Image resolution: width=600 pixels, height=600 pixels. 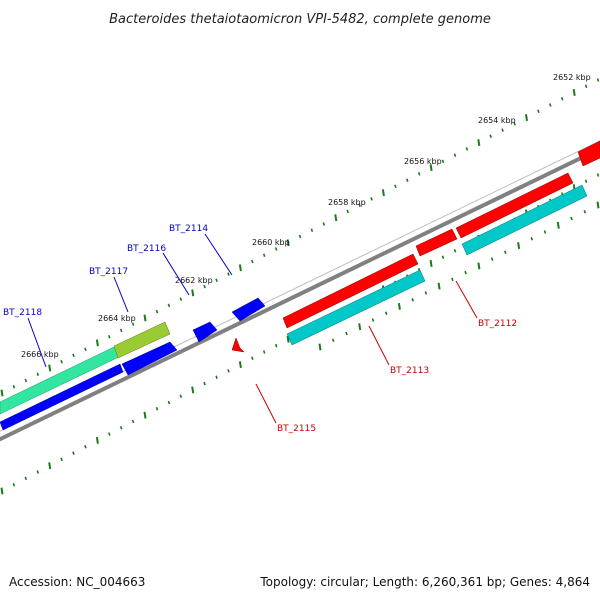 What do you see at coordinates (514, 205) in the screenshot?
I see `gene-bt2112-arrow-b` at bounding box center [514, 205].